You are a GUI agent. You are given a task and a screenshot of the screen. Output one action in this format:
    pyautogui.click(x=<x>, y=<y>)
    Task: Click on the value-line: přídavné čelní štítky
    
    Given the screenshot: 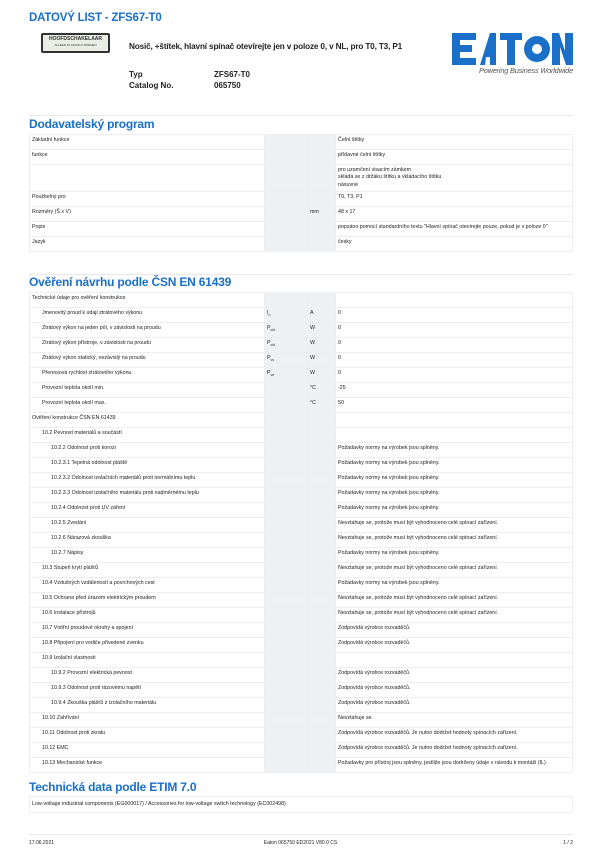 What is the action you would take?
    pyautogui.click(x=362, y=155)
    